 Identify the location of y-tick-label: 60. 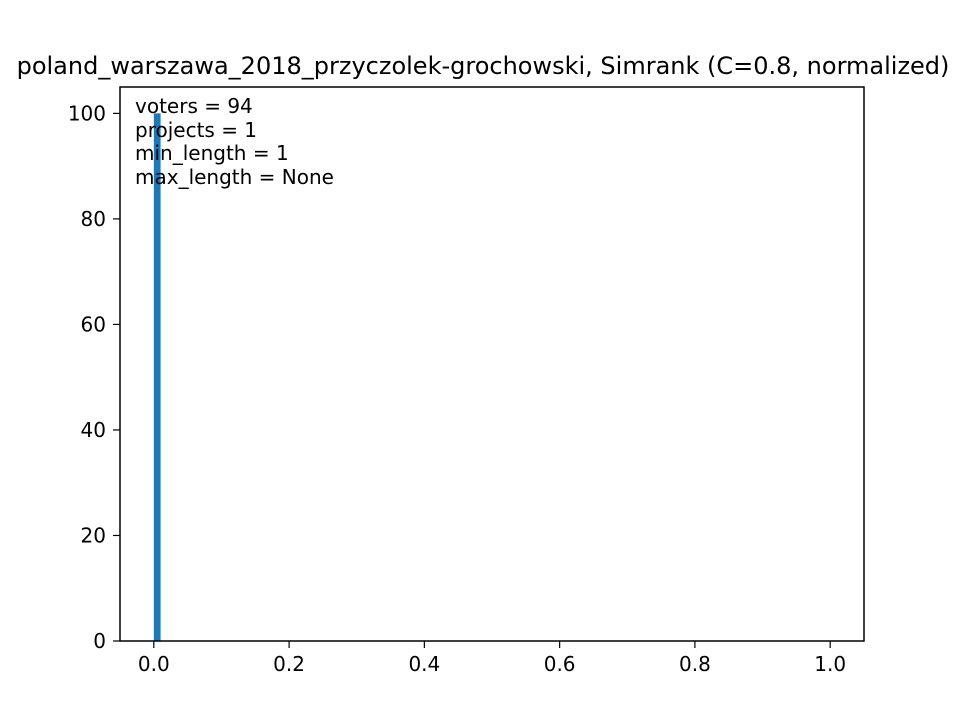
(93, 324).